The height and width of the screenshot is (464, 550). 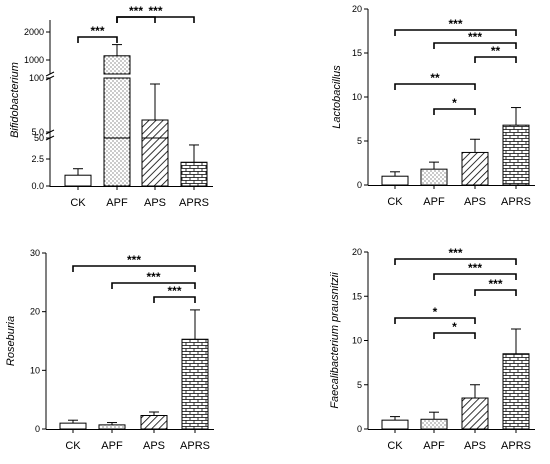 I want to click on y-tick-label: 2000, so click(x=34, y=32).